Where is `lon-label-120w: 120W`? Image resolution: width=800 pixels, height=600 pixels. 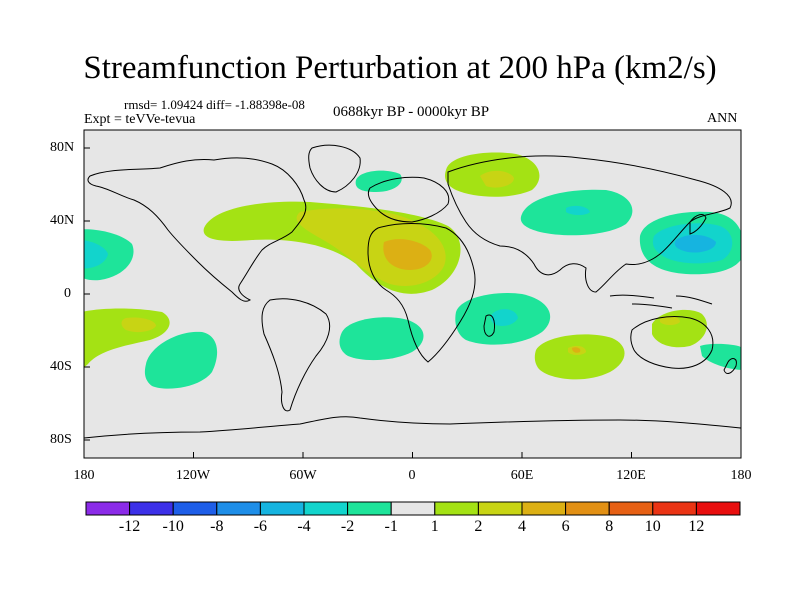
lon-label-120w: 120W is located at coordinates (193, 475).